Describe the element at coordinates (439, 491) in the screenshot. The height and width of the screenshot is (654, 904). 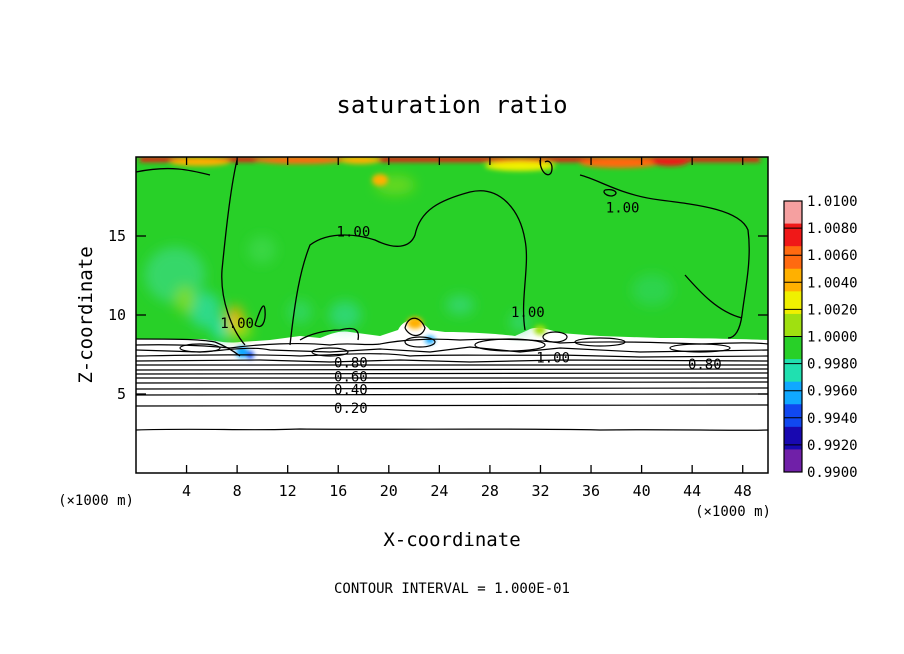
I see `x-tick-label: 24` at that location.